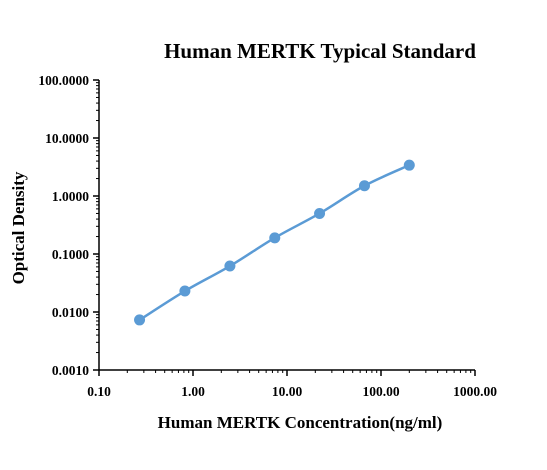 The height and width of the screenshot is (470, 547). I want to click on y-tick-label: 100.0000, so click(63, 80).